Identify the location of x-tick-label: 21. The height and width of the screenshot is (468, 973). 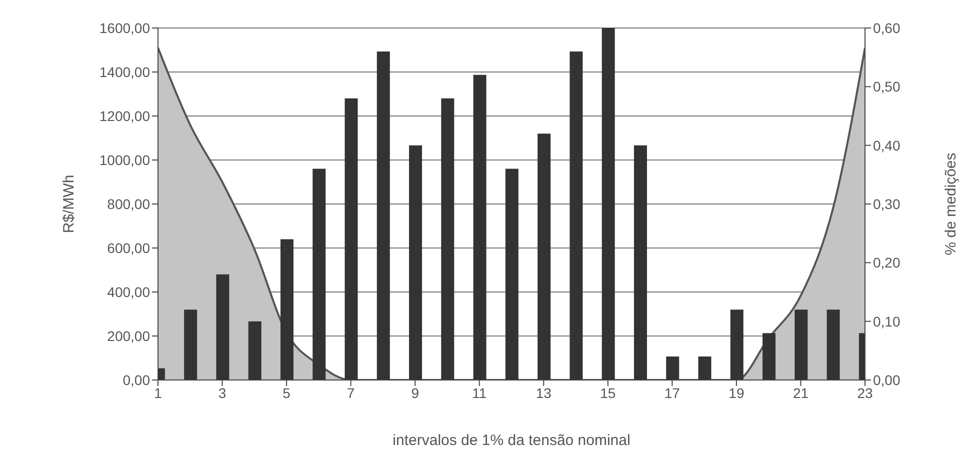
(800, 392).